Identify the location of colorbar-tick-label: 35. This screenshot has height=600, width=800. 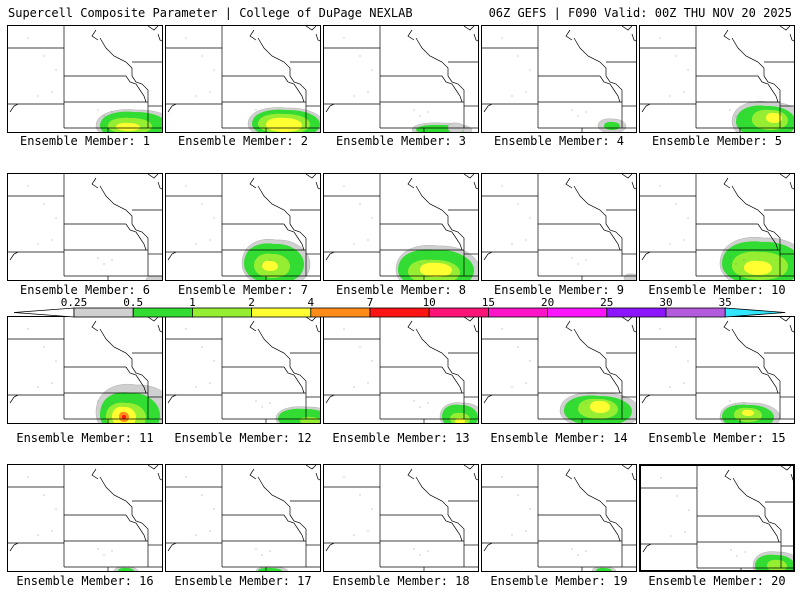
(725, 302).